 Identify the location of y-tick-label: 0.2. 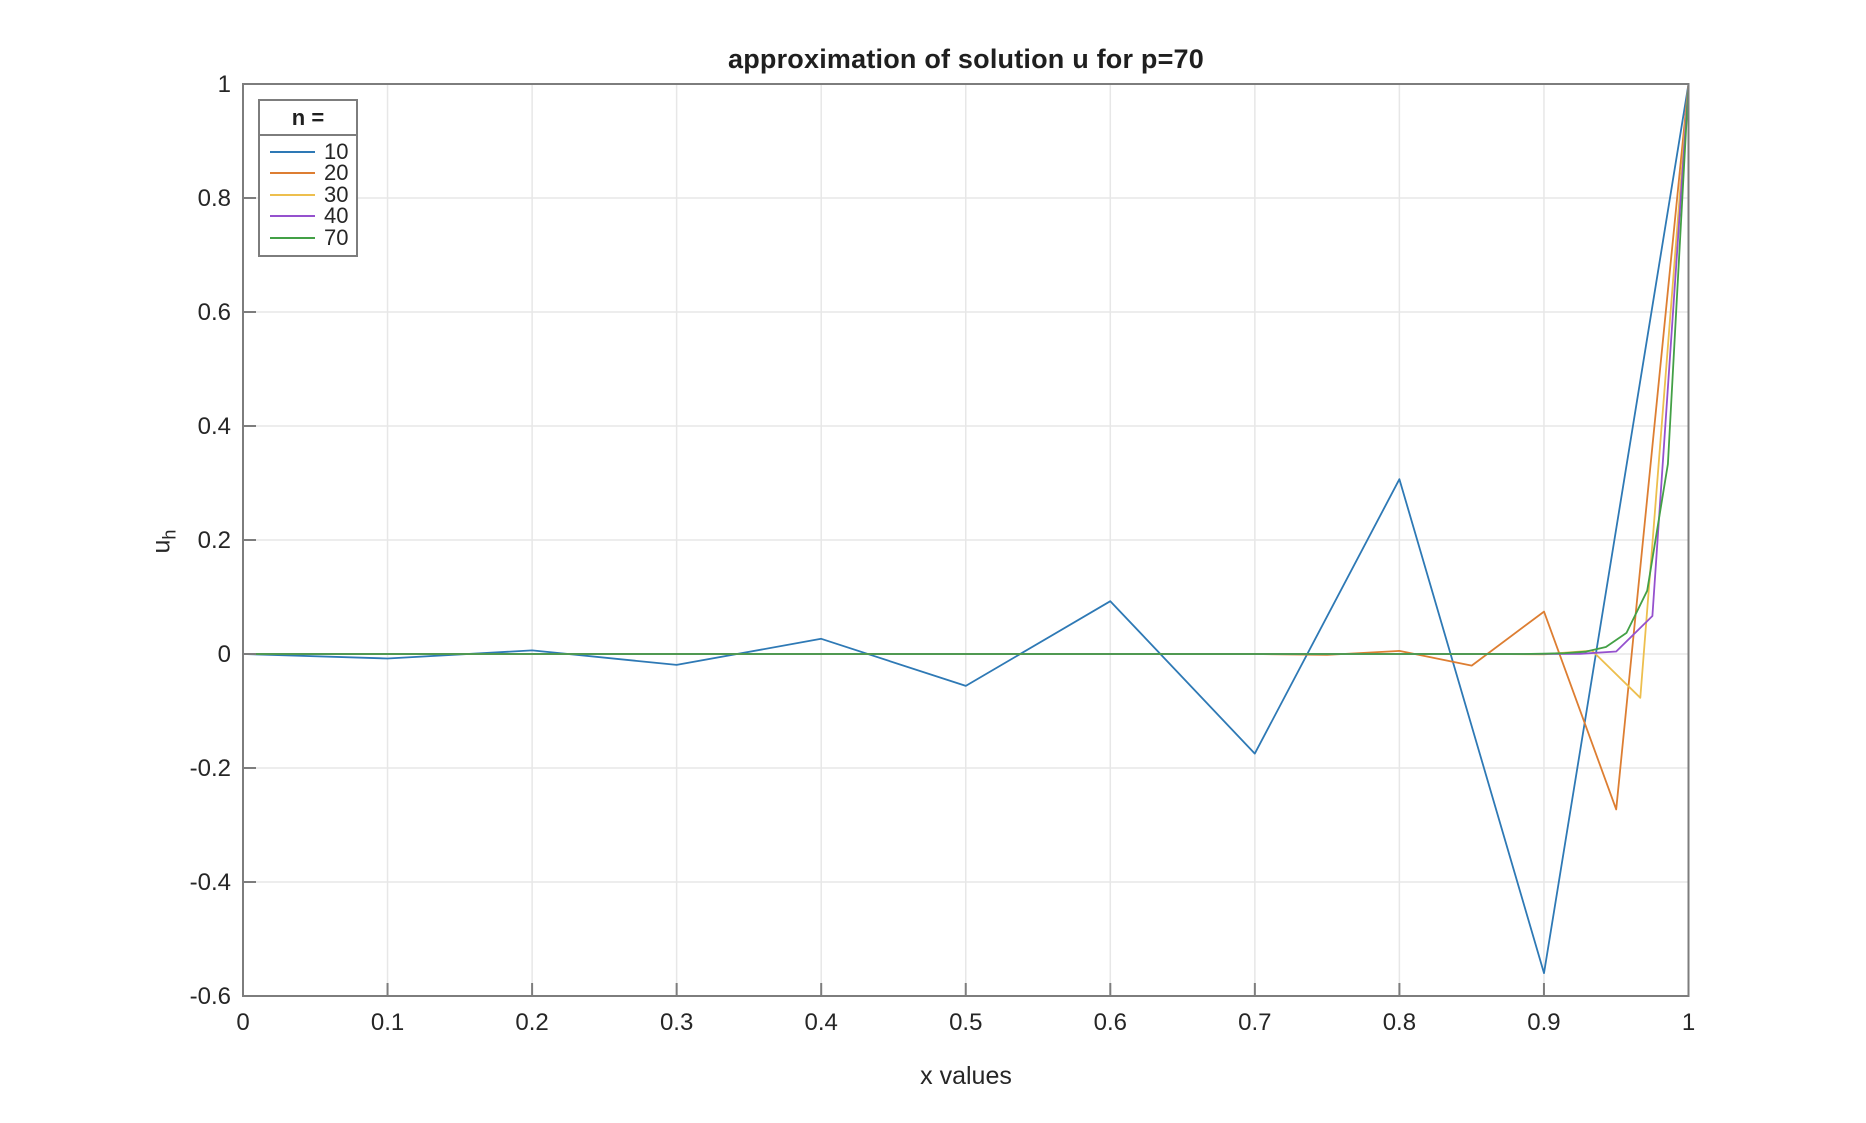
(214, 540).